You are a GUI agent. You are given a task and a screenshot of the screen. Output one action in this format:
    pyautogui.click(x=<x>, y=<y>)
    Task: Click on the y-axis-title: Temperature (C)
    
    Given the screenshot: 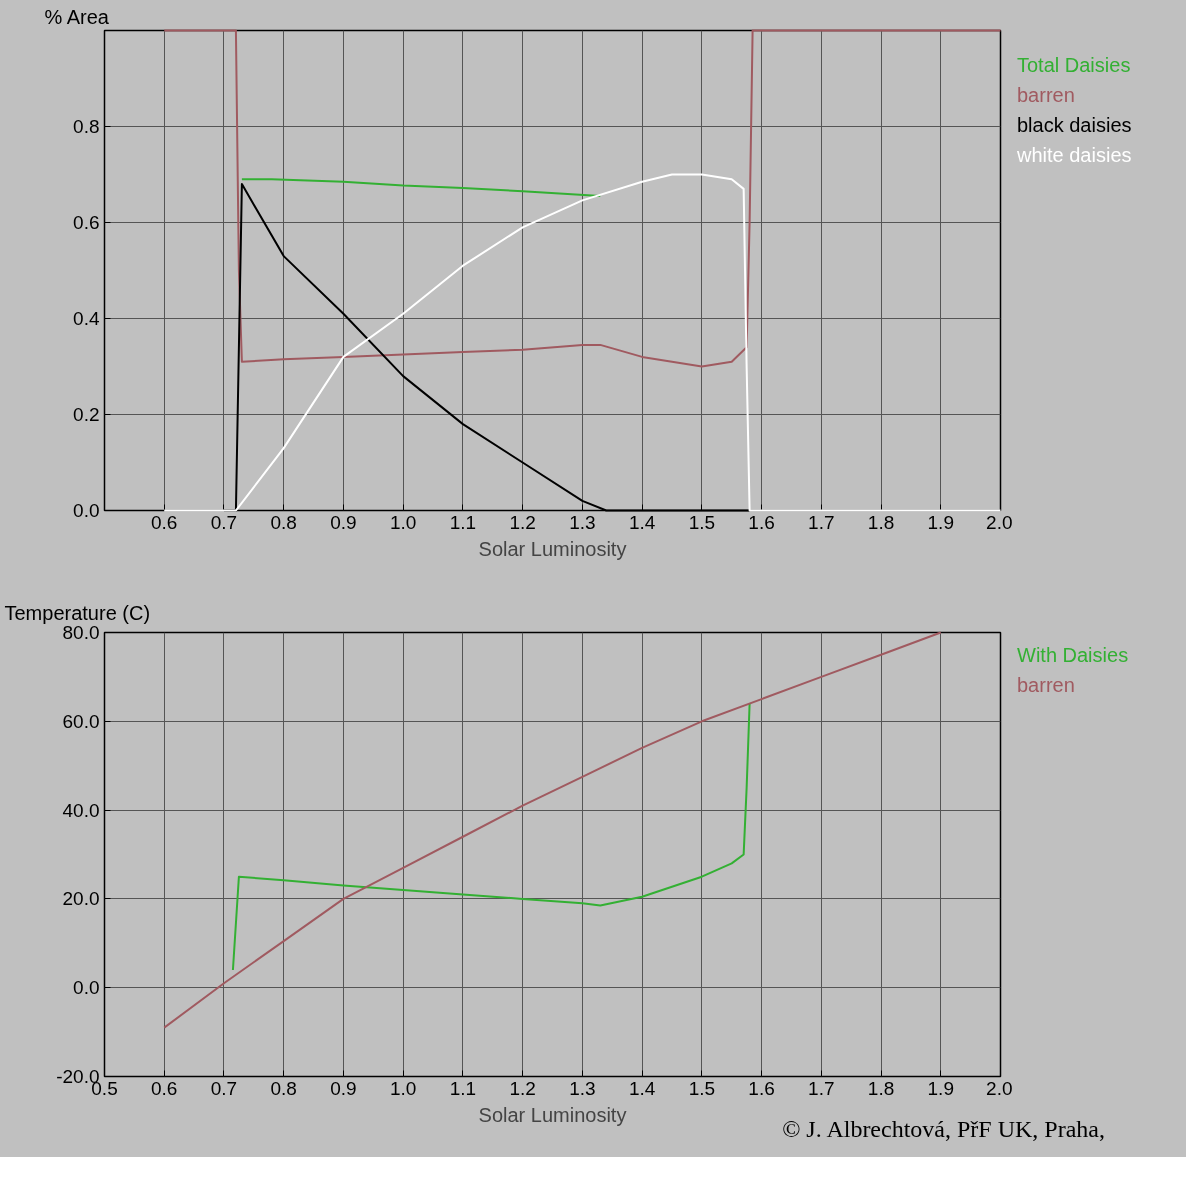 What is the action you would take?
    pyautogui.click(x=77, y=612)
    